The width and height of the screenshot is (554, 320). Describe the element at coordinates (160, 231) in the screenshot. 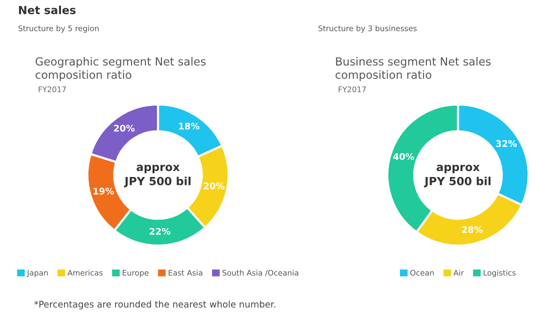

I see `data-label: 22%` at that location.